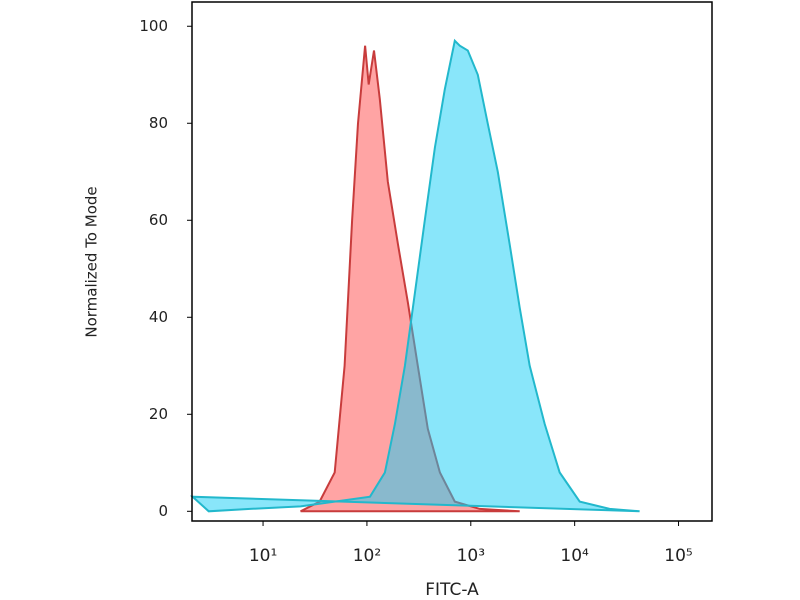 The width and height of the screenshot is (800, 600). I want to click on y-tick-label: 20, so click(158, 414).